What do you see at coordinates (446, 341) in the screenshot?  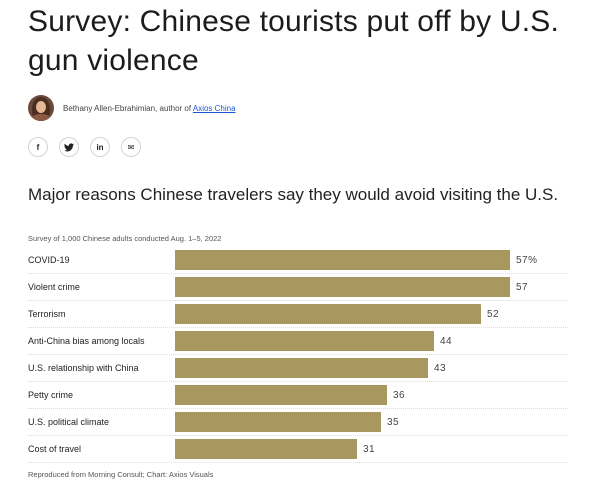 I see `bar-value-label: 44` at bounding box center [446, 341].